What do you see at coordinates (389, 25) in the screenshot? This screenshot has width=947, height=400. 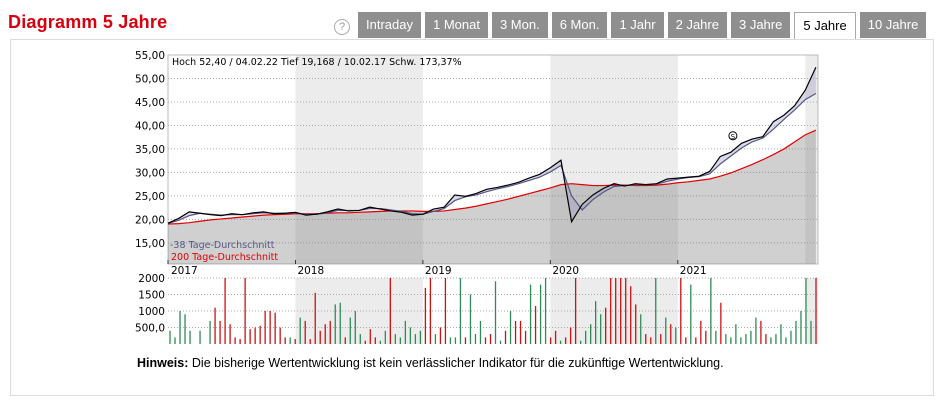 I see `tab-intraday: Intraday` at bounding box center [389, 25].